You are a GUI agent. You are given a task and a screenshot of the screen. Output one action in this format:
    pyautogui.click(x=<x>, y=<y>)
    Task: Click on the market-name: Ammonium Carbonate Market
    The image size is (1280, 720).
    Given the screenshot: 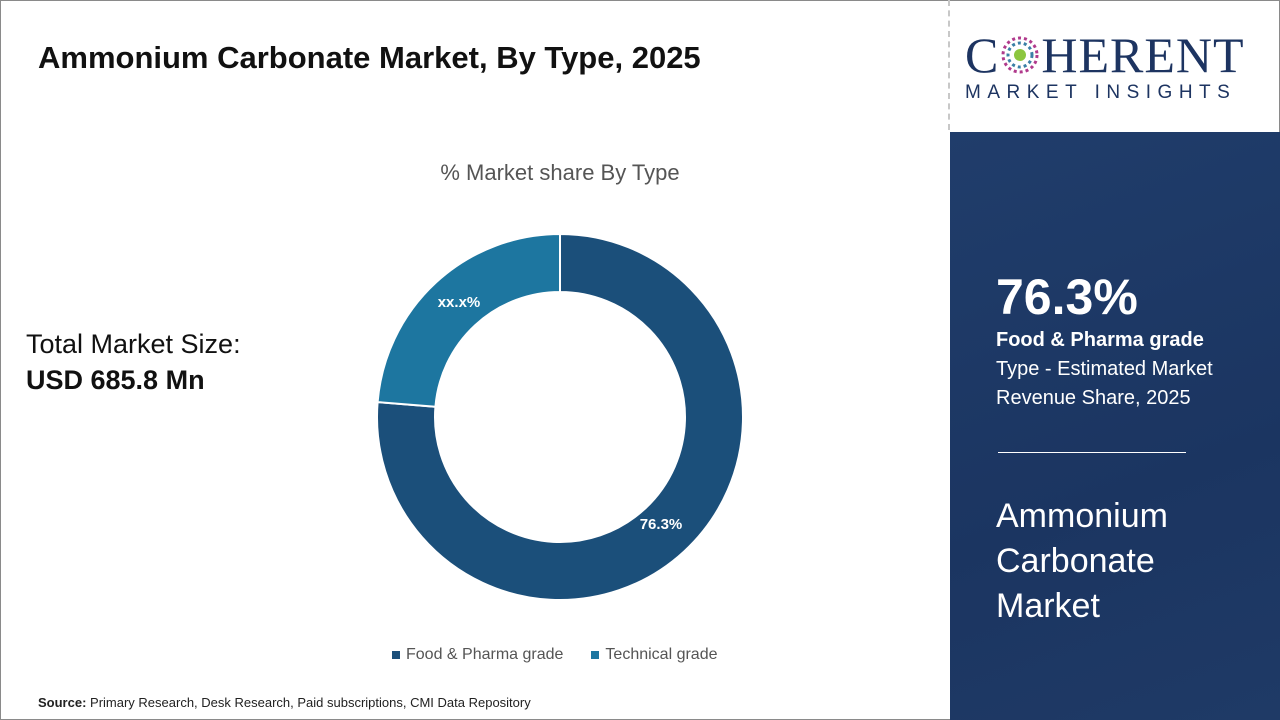 What is the action you would take?
    pyautogui.click(x=1126, y=561)
    